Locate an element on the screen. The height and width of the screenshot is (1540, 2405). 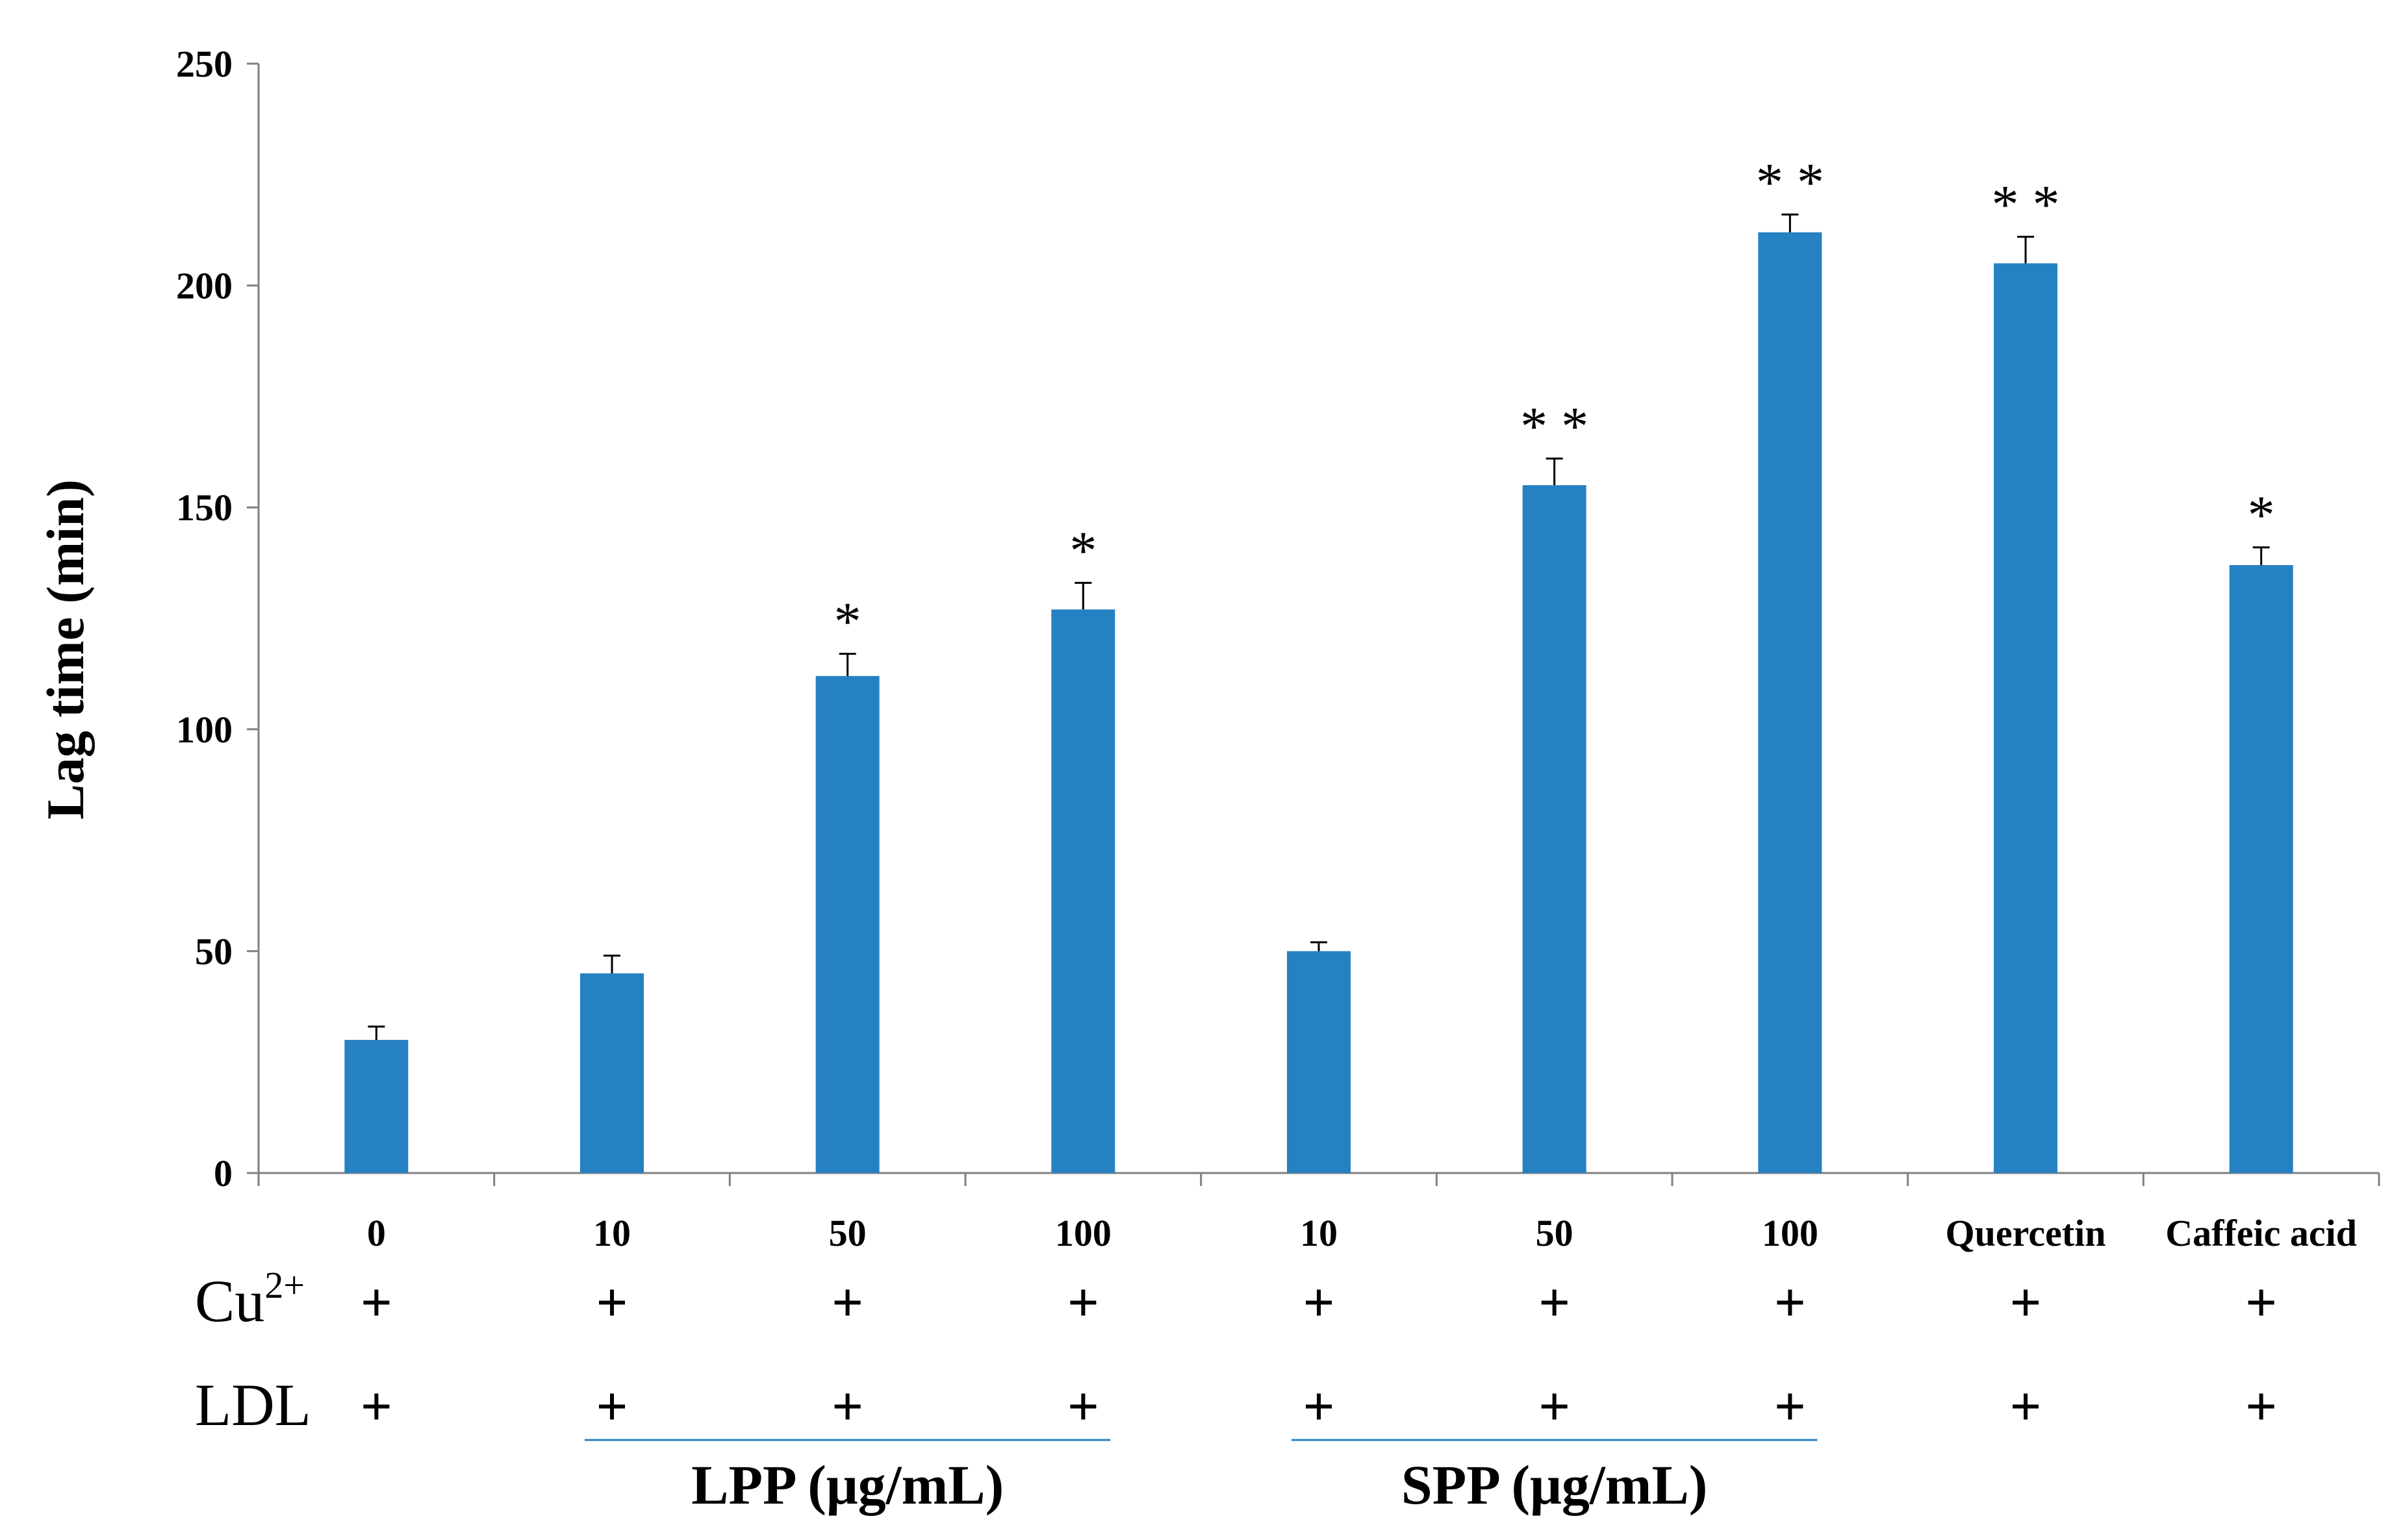
treatment-rows: Cu2+ + + + + + + + + + LDL + + + + + + + + + is located at coordinates (1236, 1351).